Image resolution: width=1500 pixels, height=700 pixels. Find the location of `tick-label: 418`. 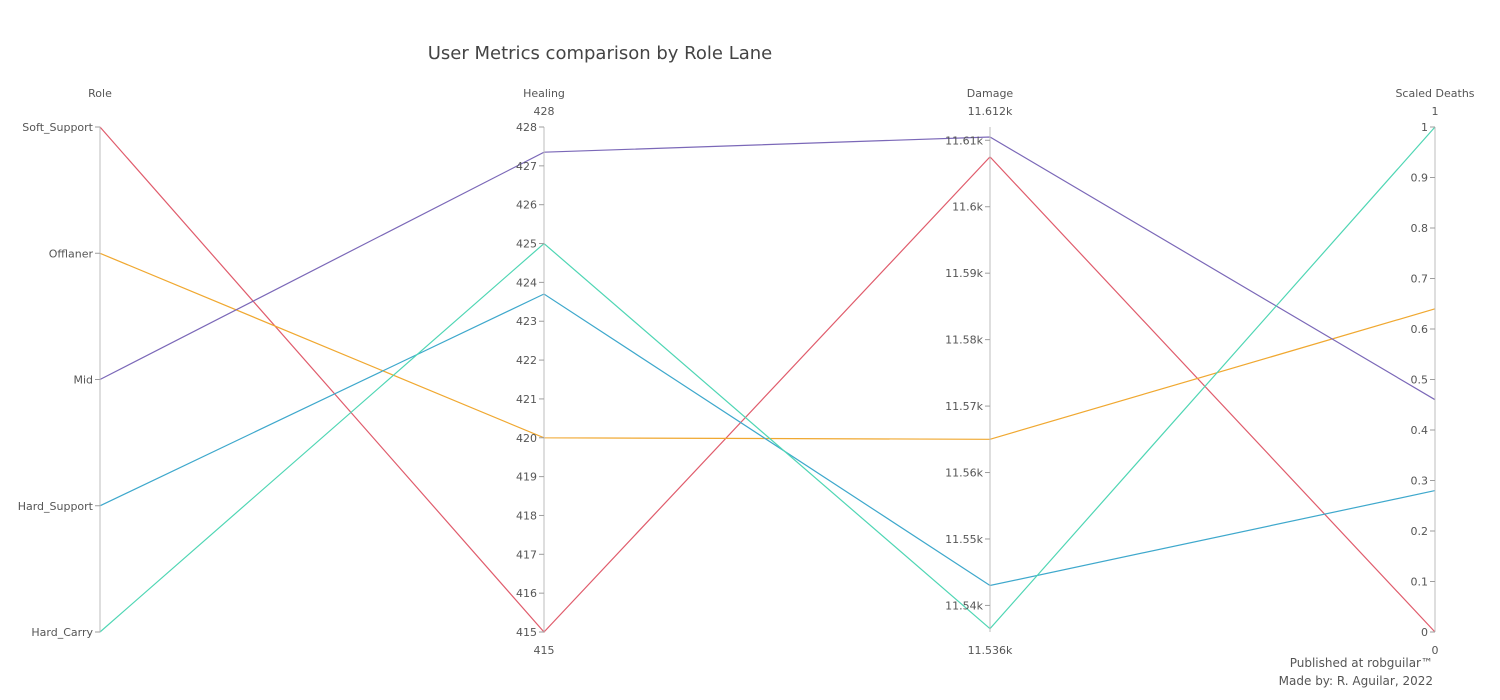

tick-label: 418 is located at coordinates (526, 515).